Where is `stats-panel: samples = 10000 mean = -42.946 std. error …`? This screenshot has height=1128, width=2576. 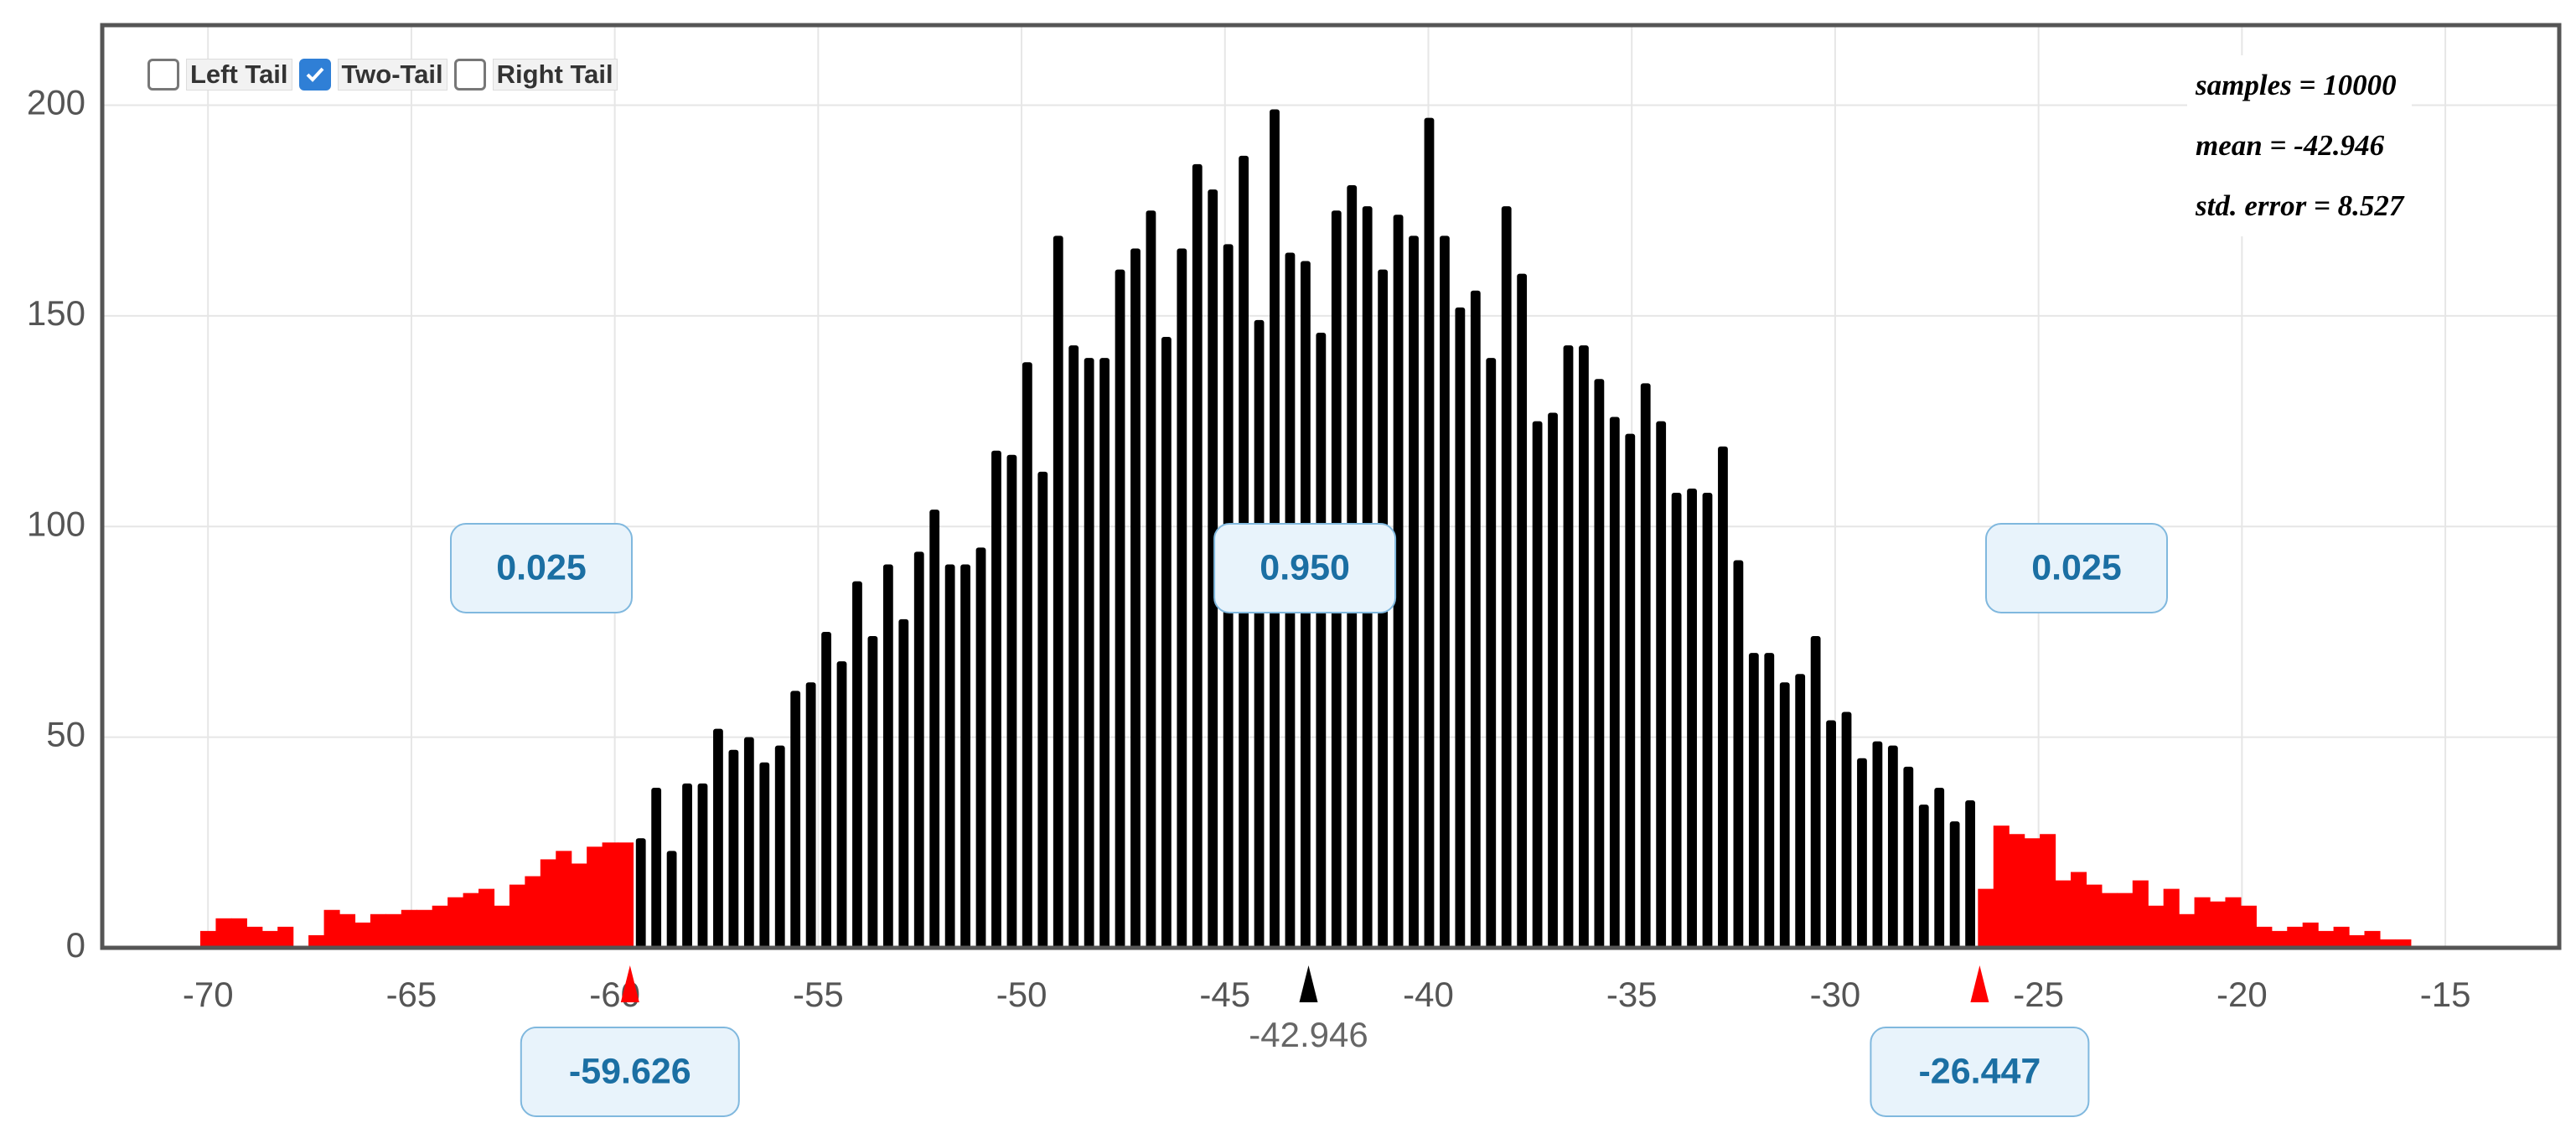
stats-panel: samples = 10000 mean = -42.946 std. error … is located at coordinates (2300, 145).